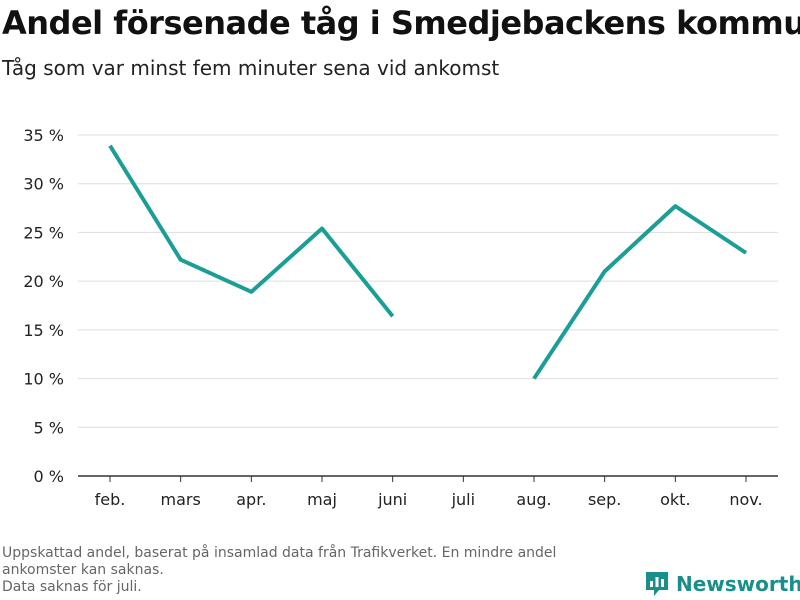  I want to click on x-tick-label: mars, so click(181, 499).